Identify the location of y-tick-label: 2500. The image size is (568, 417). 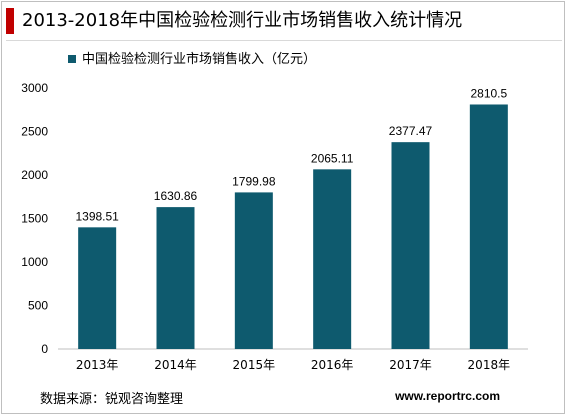
(34, 132).